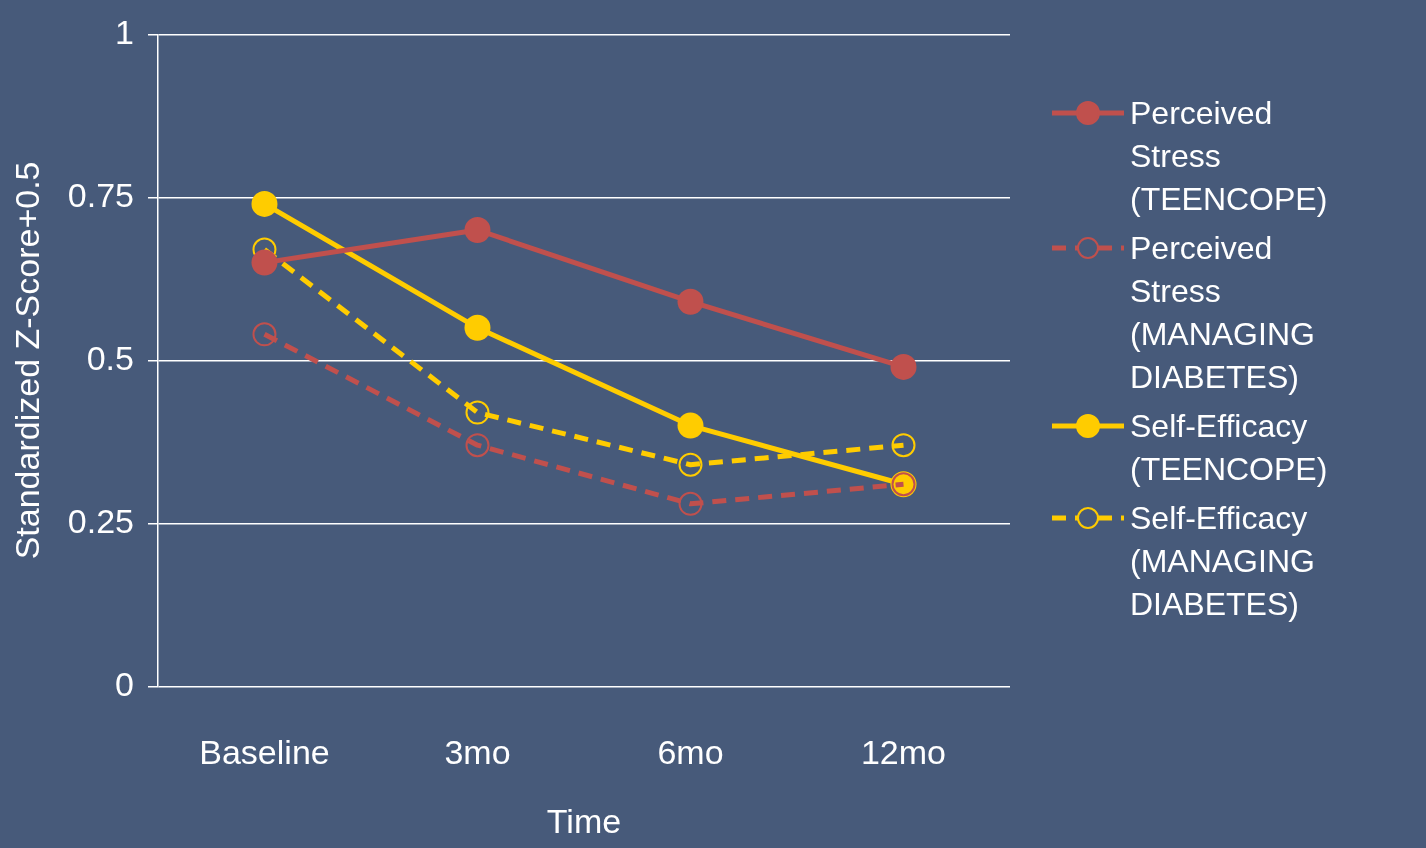 The width and height of the screenshot is (1426, 848). Describe the element at coordinates (124, 683) in the screenshot. I see `y-tick-label: 0` at that location.